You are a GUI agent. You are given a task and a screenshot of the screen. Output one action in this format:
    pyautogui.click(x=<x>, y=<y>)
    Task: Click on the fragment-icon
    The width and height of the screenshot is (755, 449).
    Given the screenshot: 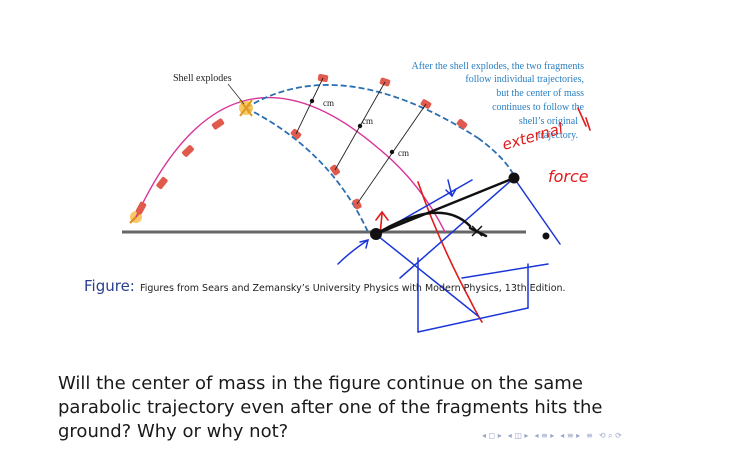 What is the action you would take?
    pyautogui.click(x=462, y=124)
    